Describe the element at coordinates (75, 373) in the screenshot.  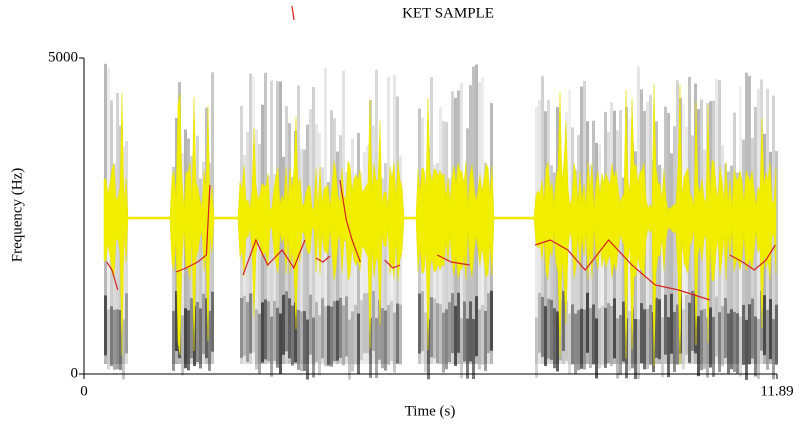
I see `y-tick-label: 0` at that location.